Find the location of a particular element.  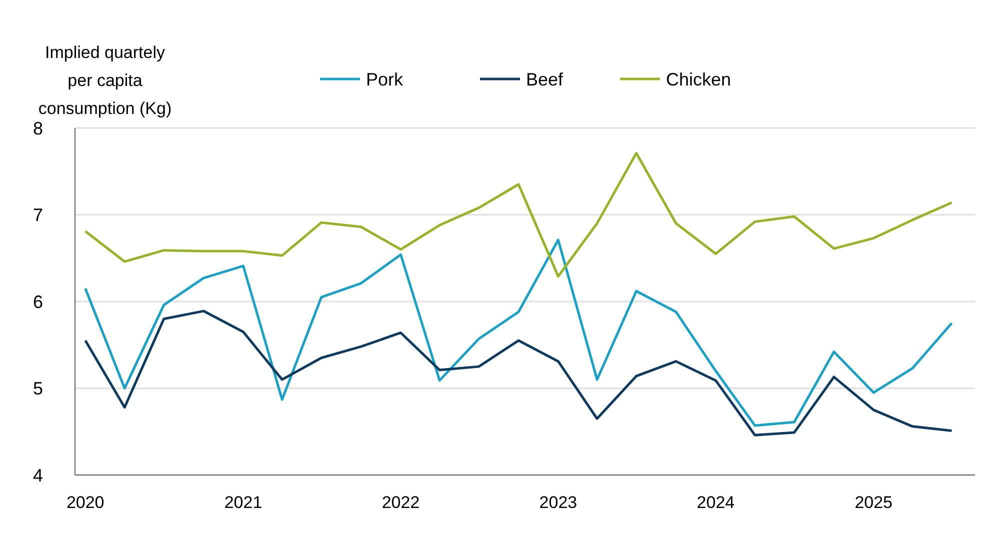

y-axis-title: Implied quartely per capita consumption (Kg) is located at coordinates (105, 80).